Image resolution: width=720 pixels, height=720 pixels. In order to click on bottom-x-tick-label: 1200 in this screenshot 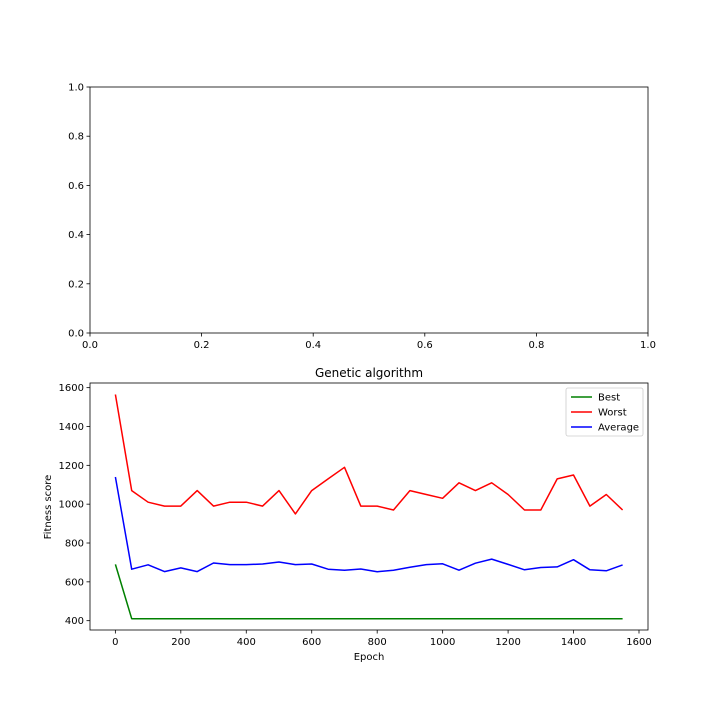, I will do `click(507, 642)`.